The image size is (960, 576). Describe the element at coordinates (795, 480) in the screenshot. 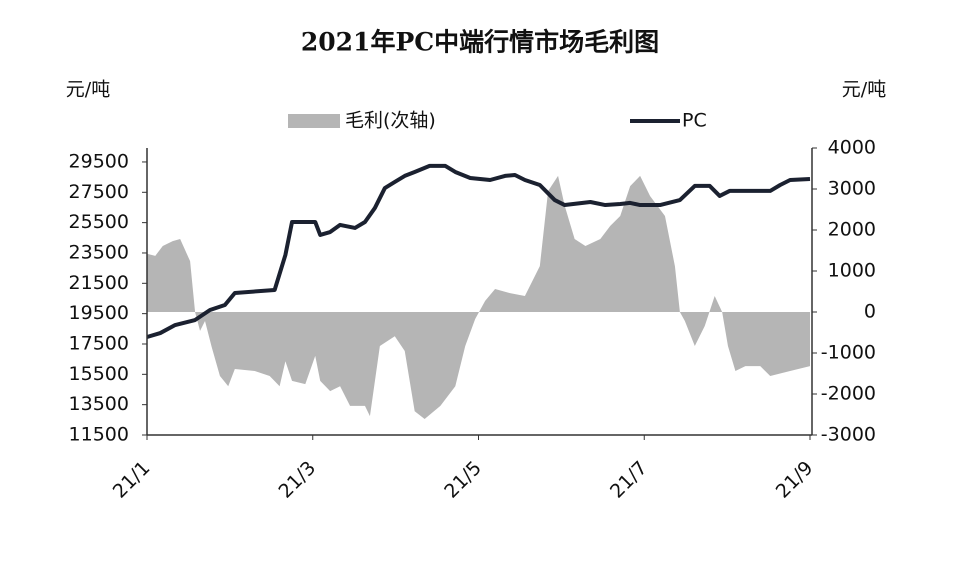

I see `x-tick-label: 21/9` at that location.